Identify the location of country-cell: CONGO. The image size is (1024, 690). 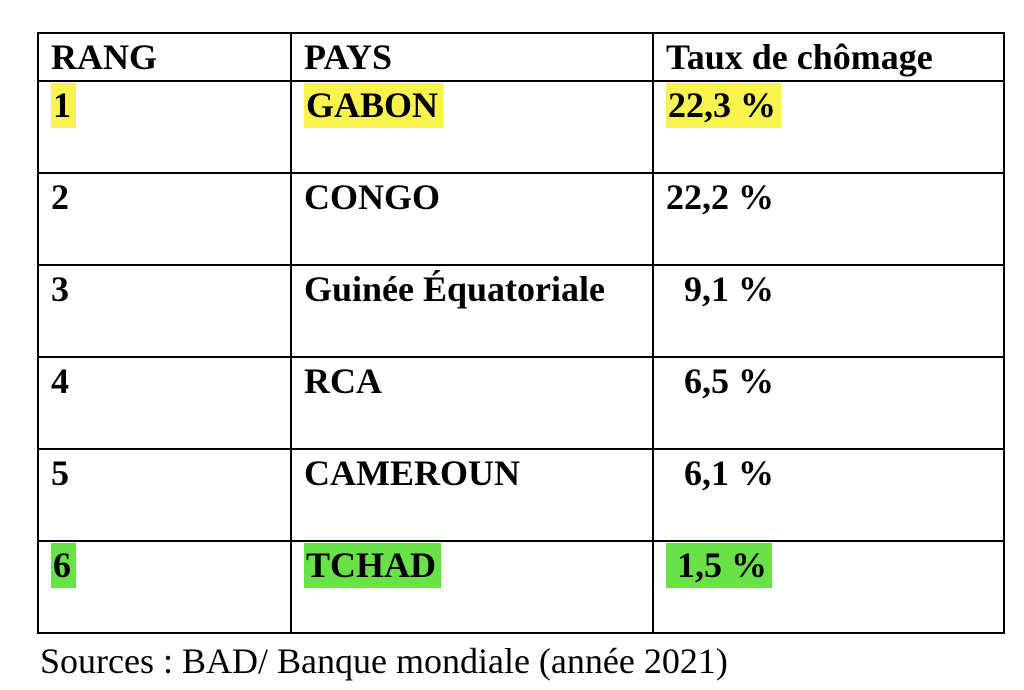
(472, 218).